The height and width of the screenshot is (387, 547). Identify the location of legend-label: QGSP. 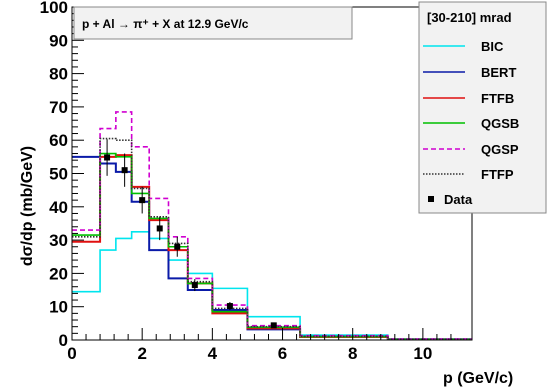
(500, 149).